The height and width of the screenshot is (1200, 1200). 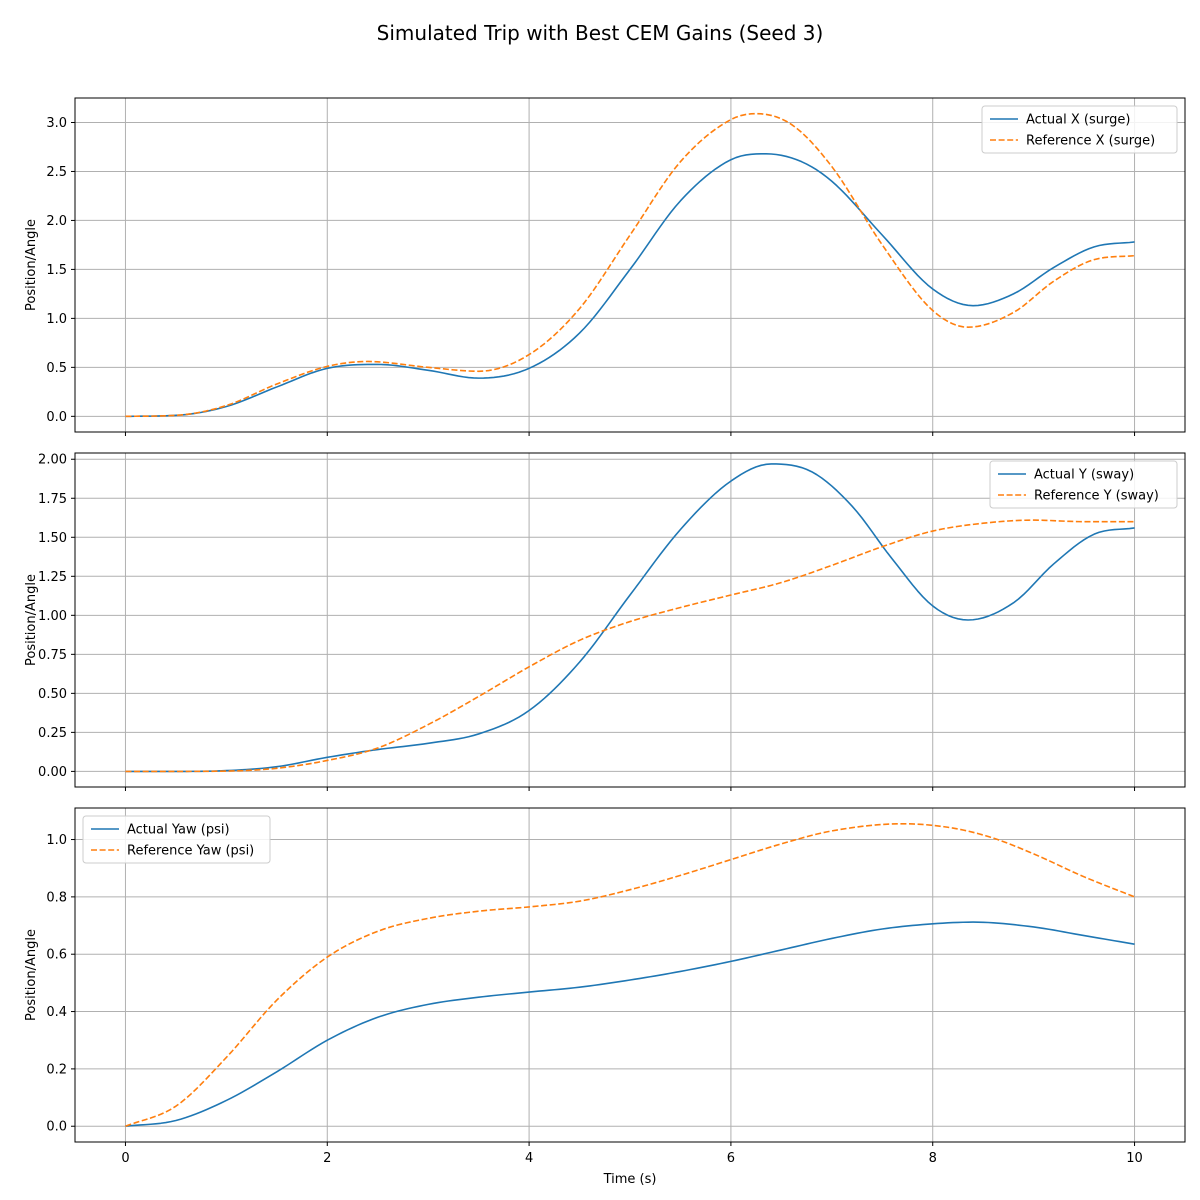 I want to click on y-tick-label: 0.50, so click(x=52, y=694).